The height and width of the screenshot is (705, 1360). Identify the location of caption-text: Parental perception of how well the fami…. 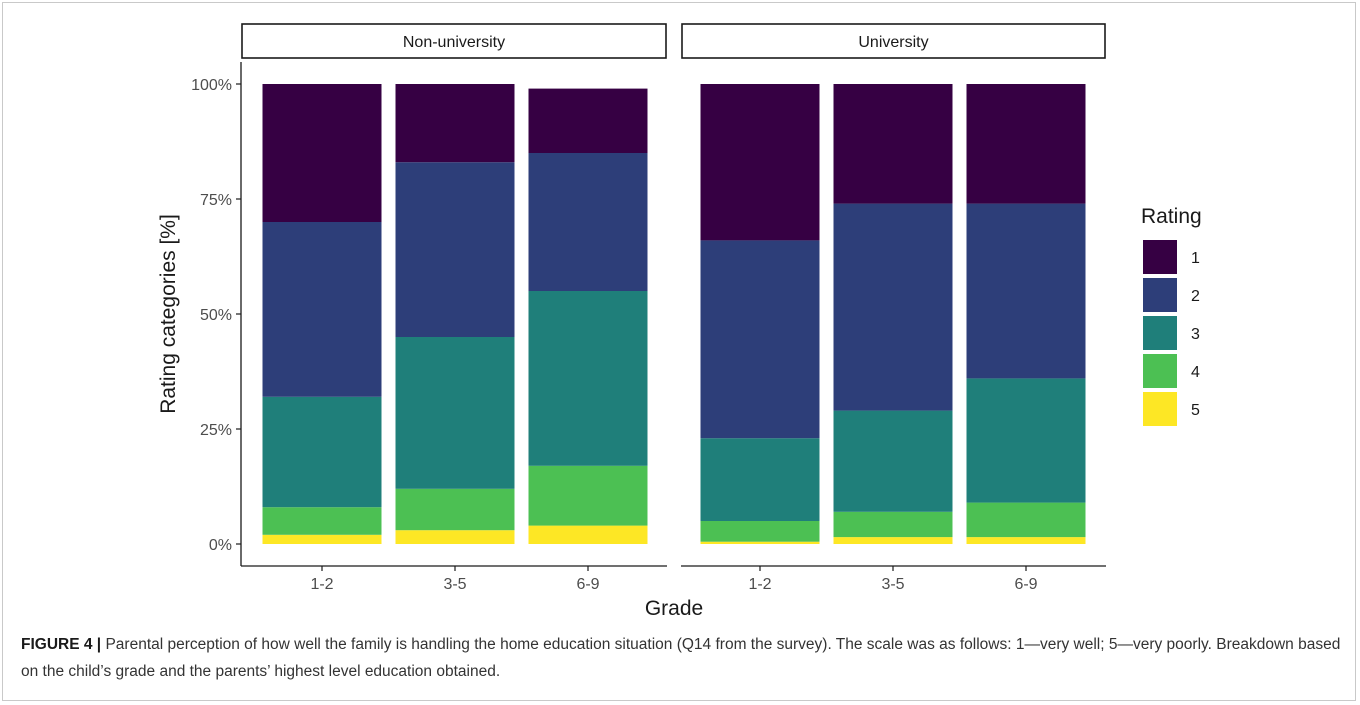
(681, 658).